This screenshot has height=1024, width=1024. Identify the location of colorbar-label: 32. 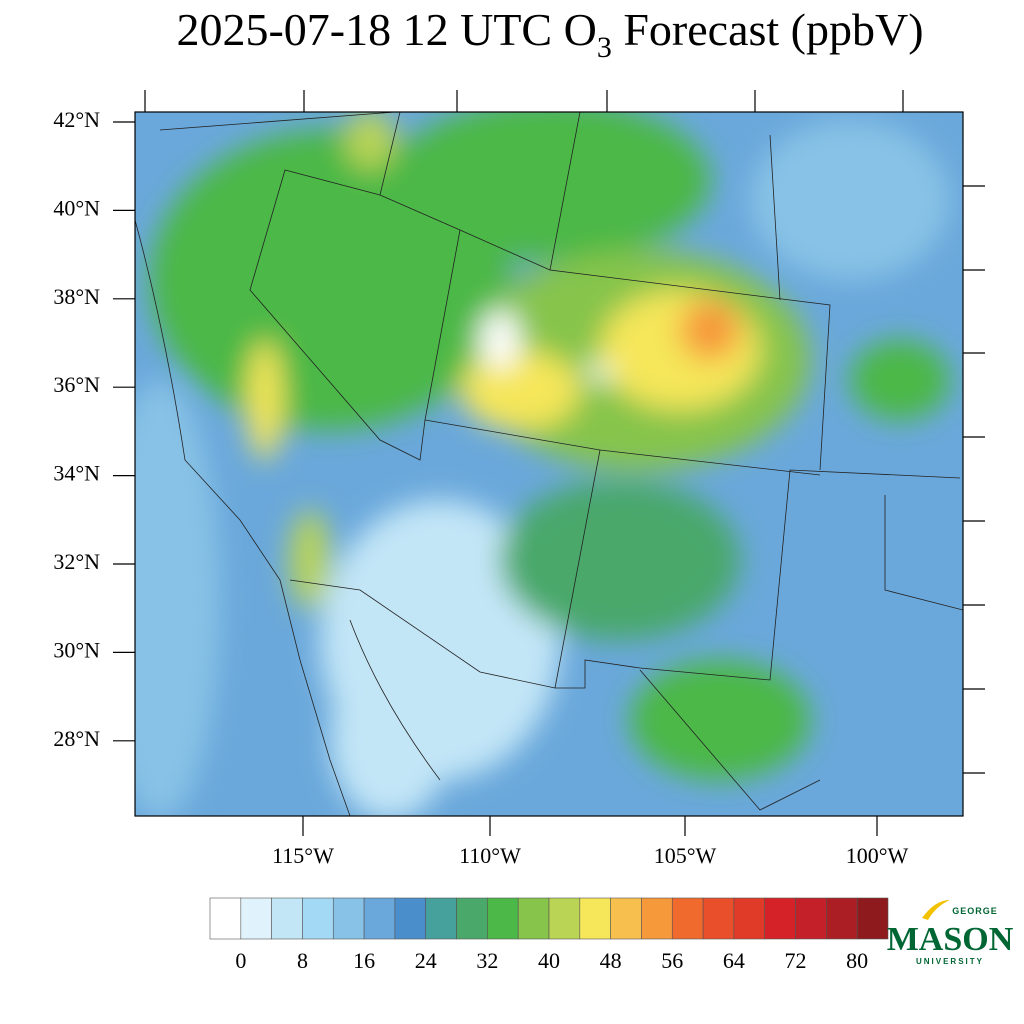
(487, 960).